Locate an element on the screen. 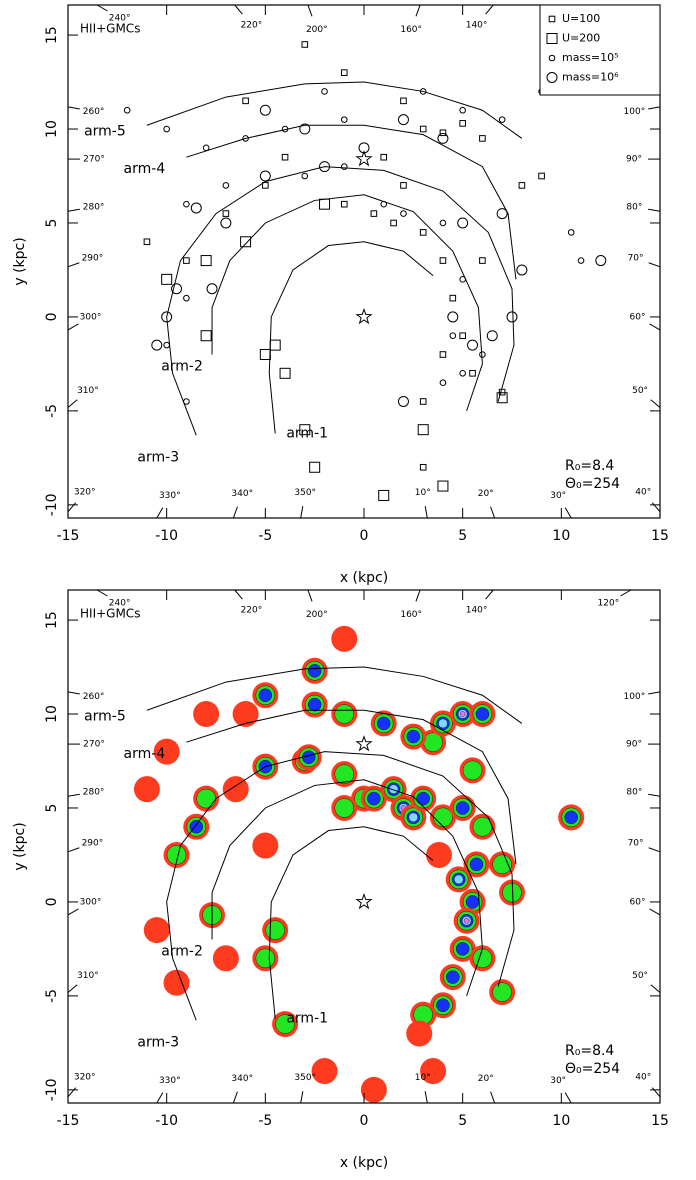 Image resolution: width=696 pixels, height=1180 pixels. y-tick-label: 15 is located at coordinates (52, 620).